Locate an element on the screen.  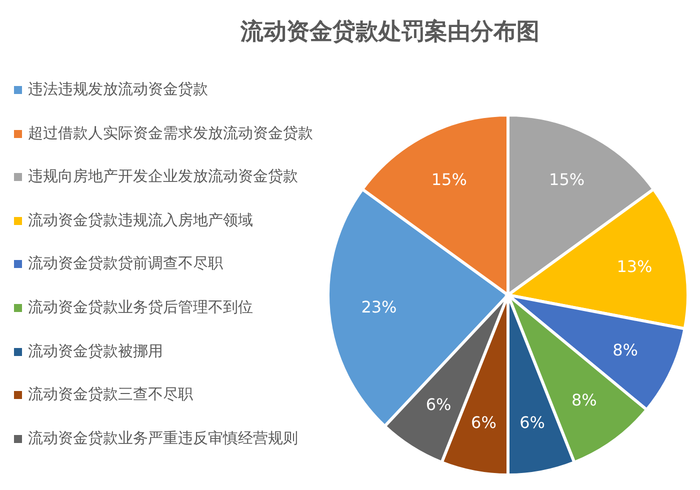
chart-title: 流动资金贷款处罚案由分布图 is located at coordinates (389, 32).